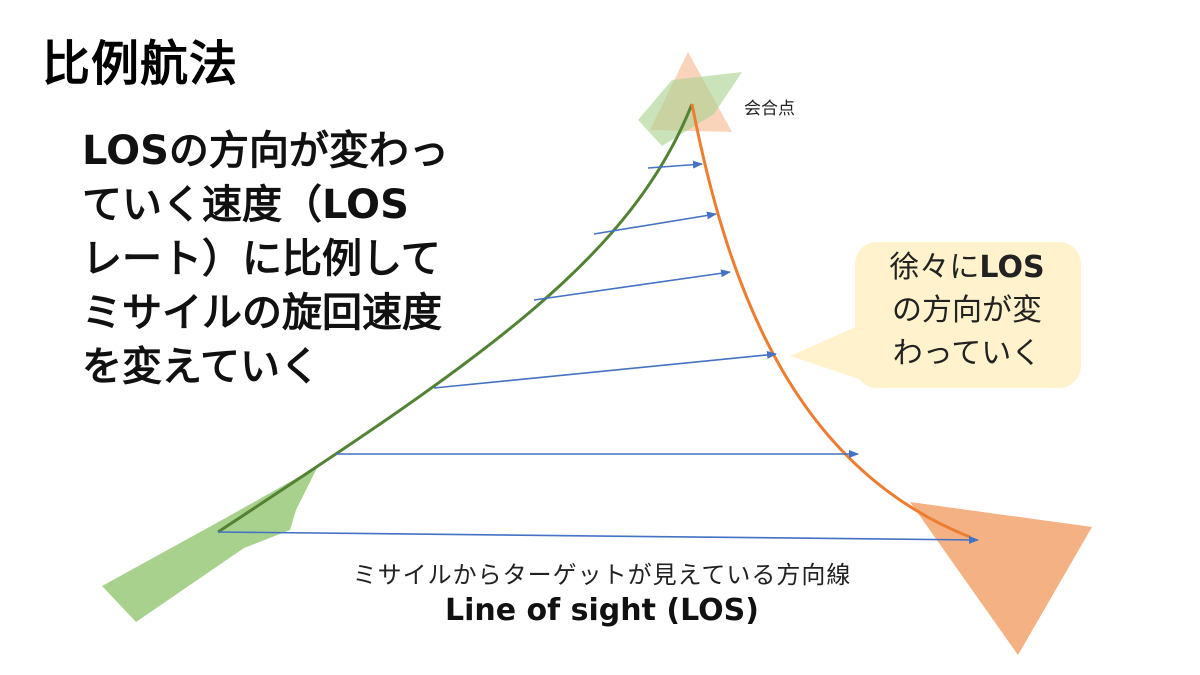 The height and width of the screenshot is (675, 1200). What do you see at coordinates (1001, 578) in the screenshot?
I see `target-shape` at bounding box center [1001, 578].